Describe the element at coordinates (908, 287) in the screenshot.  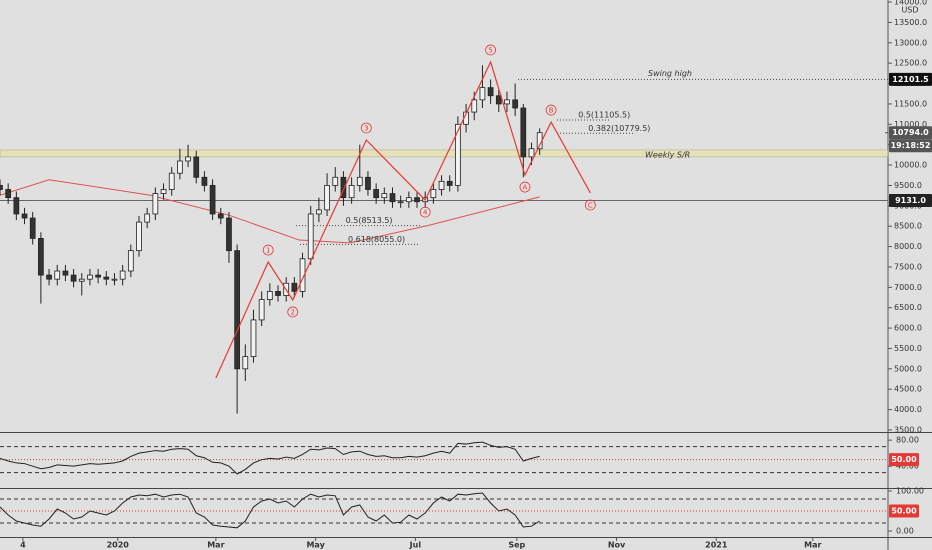
I see `y-tick-label: 7000.0` at that location.